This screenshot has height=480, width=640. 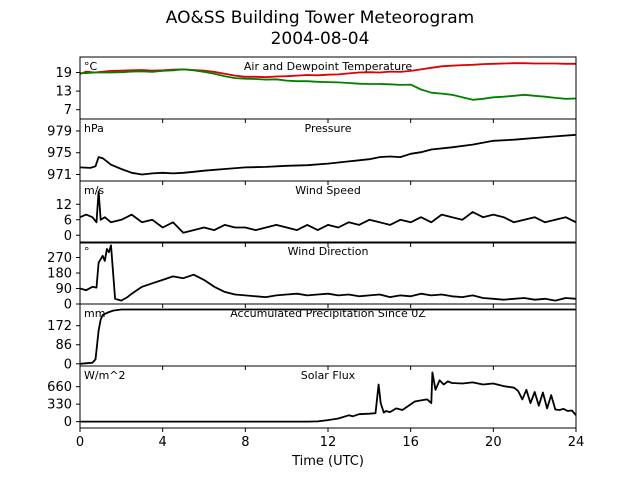 What do you see at coordinates (59, 405) in the screenshot?
I see `solar-ytick-label: 330` at bounding box center [59, 405].